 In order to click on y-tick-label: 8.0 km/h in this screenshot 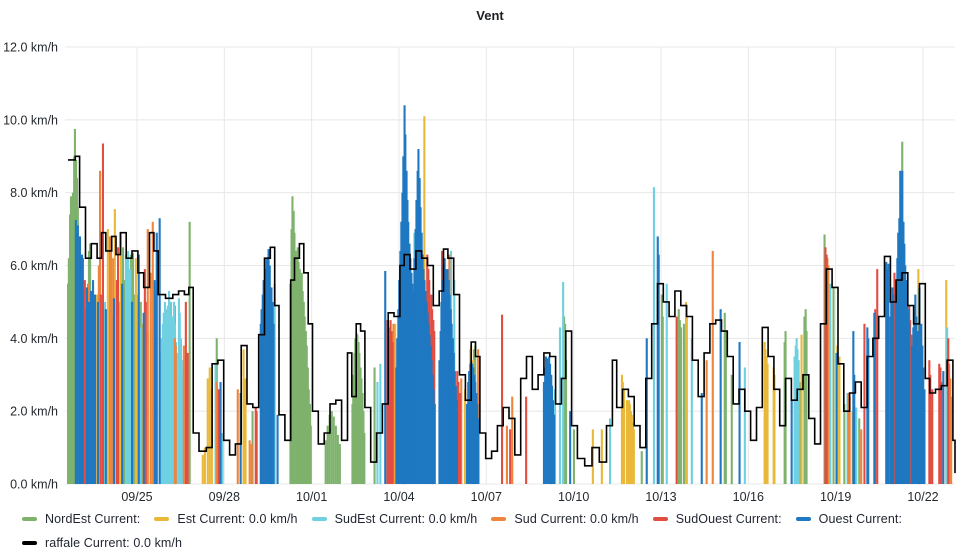, I will do `click(34, 193)`.